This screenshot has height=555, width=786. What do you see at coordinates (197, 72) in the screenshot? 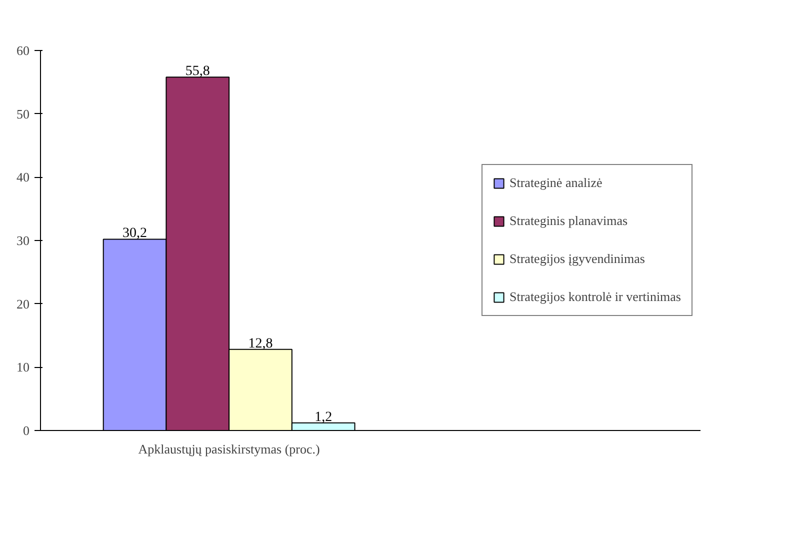
I see `data-label: 55,8` at bounding box center [197, 72].